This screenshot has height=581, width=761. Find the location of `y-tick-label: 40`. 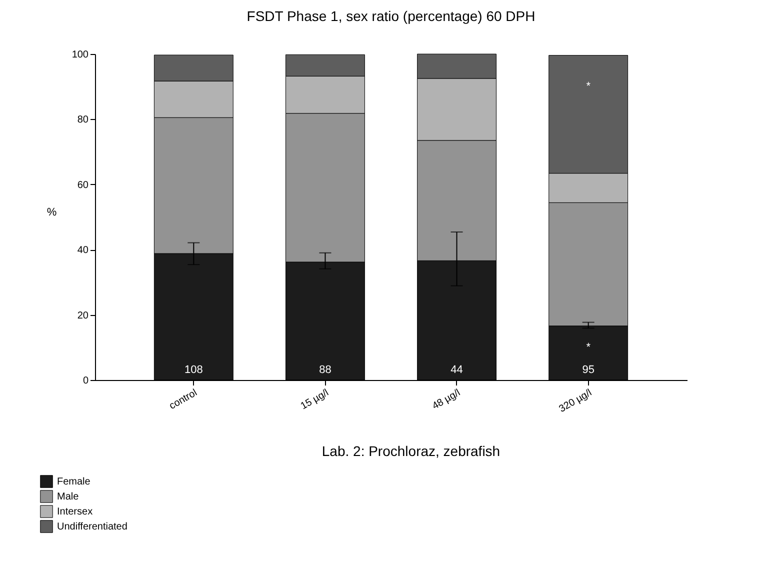

y-tick-label: 40 is located at coordinates (83, 250).